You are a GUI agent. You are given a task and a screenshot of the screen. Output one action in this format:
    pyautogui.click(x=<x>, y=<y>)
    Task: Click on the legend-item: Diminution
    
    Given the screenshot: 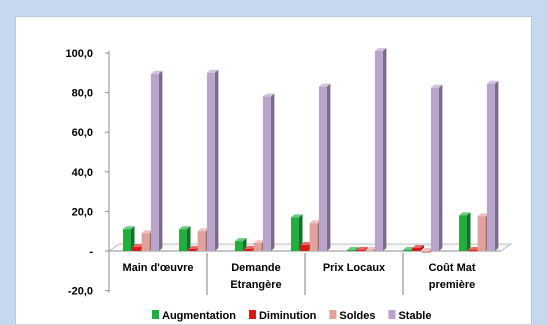 What is the action you would take?
    pyautogui.click(x=282, y=316)
    